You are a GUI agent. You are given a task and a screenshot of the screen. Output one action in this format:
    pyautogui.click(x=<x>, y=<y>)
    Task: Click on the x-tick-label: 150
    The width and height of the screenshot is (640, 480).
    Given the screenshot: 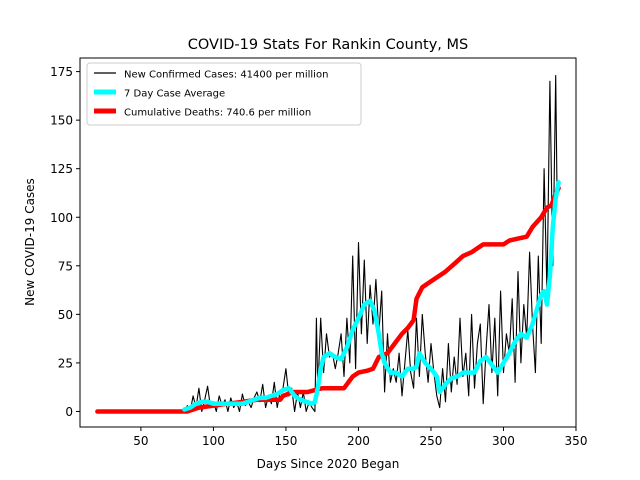 What is the action you would take?
    pyautogui.click(x=285, y=441)
    